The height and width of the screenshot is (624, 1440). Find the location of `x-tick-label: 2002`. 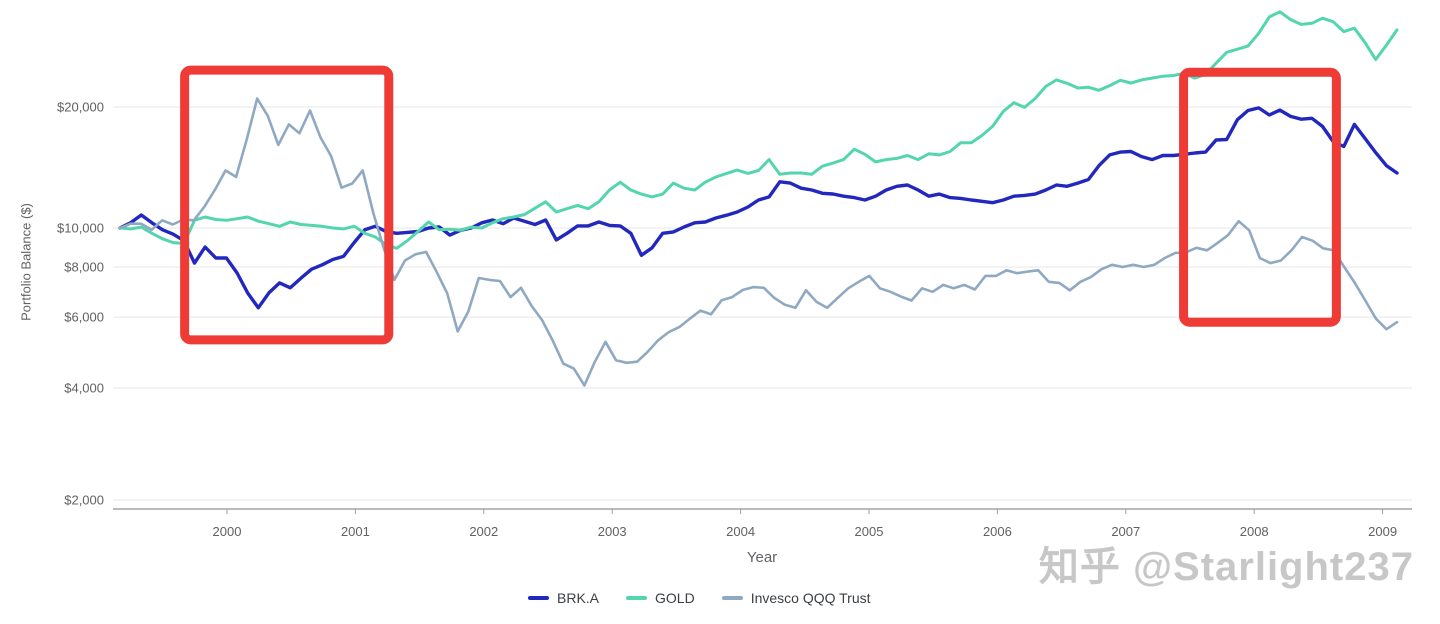

x-tick-label: 2002 is located at coordinates (483, 531).